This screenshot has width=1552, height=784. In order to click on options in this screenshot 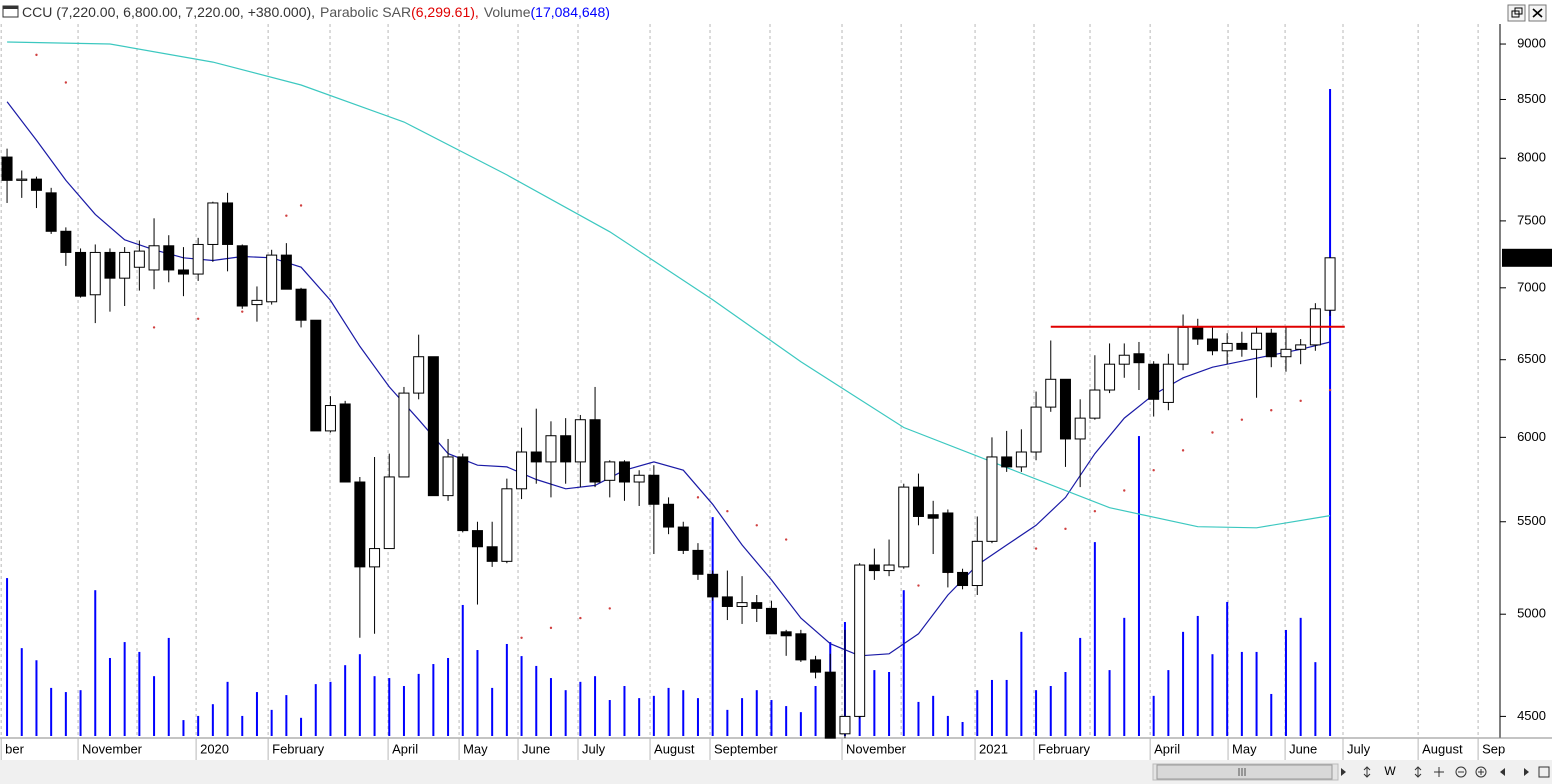, I will do `click(1544, 772)`.